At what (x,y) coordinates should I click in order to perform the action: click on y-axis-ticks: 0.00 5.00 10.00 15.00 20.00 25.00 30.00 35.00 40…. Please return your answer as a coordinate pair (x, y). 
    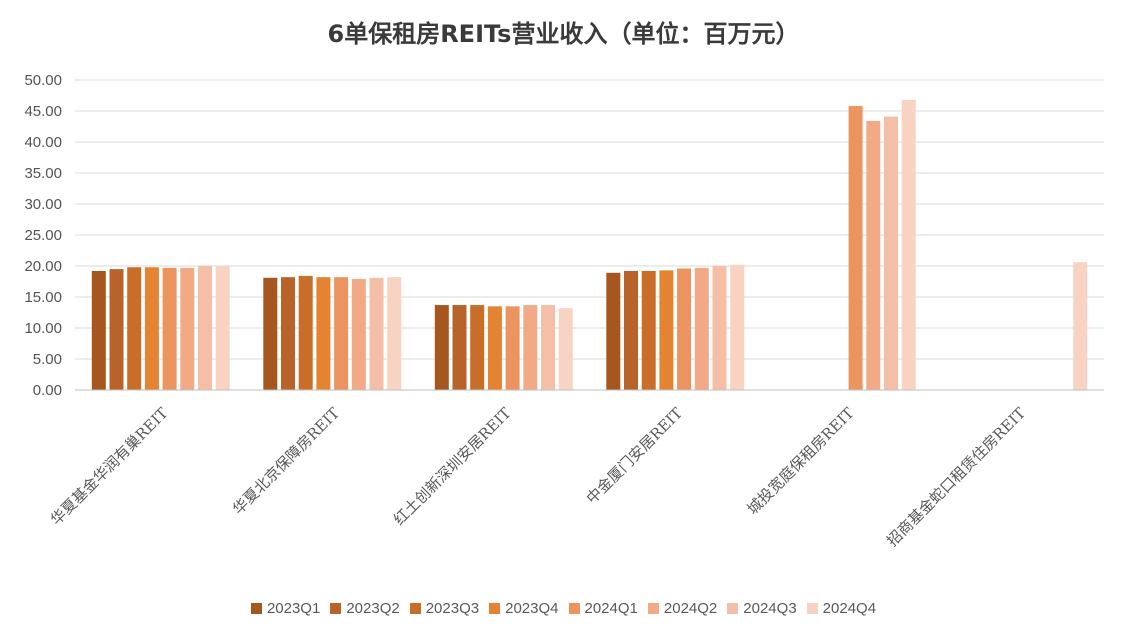
    Looking at the image, I should click on (43, 235).